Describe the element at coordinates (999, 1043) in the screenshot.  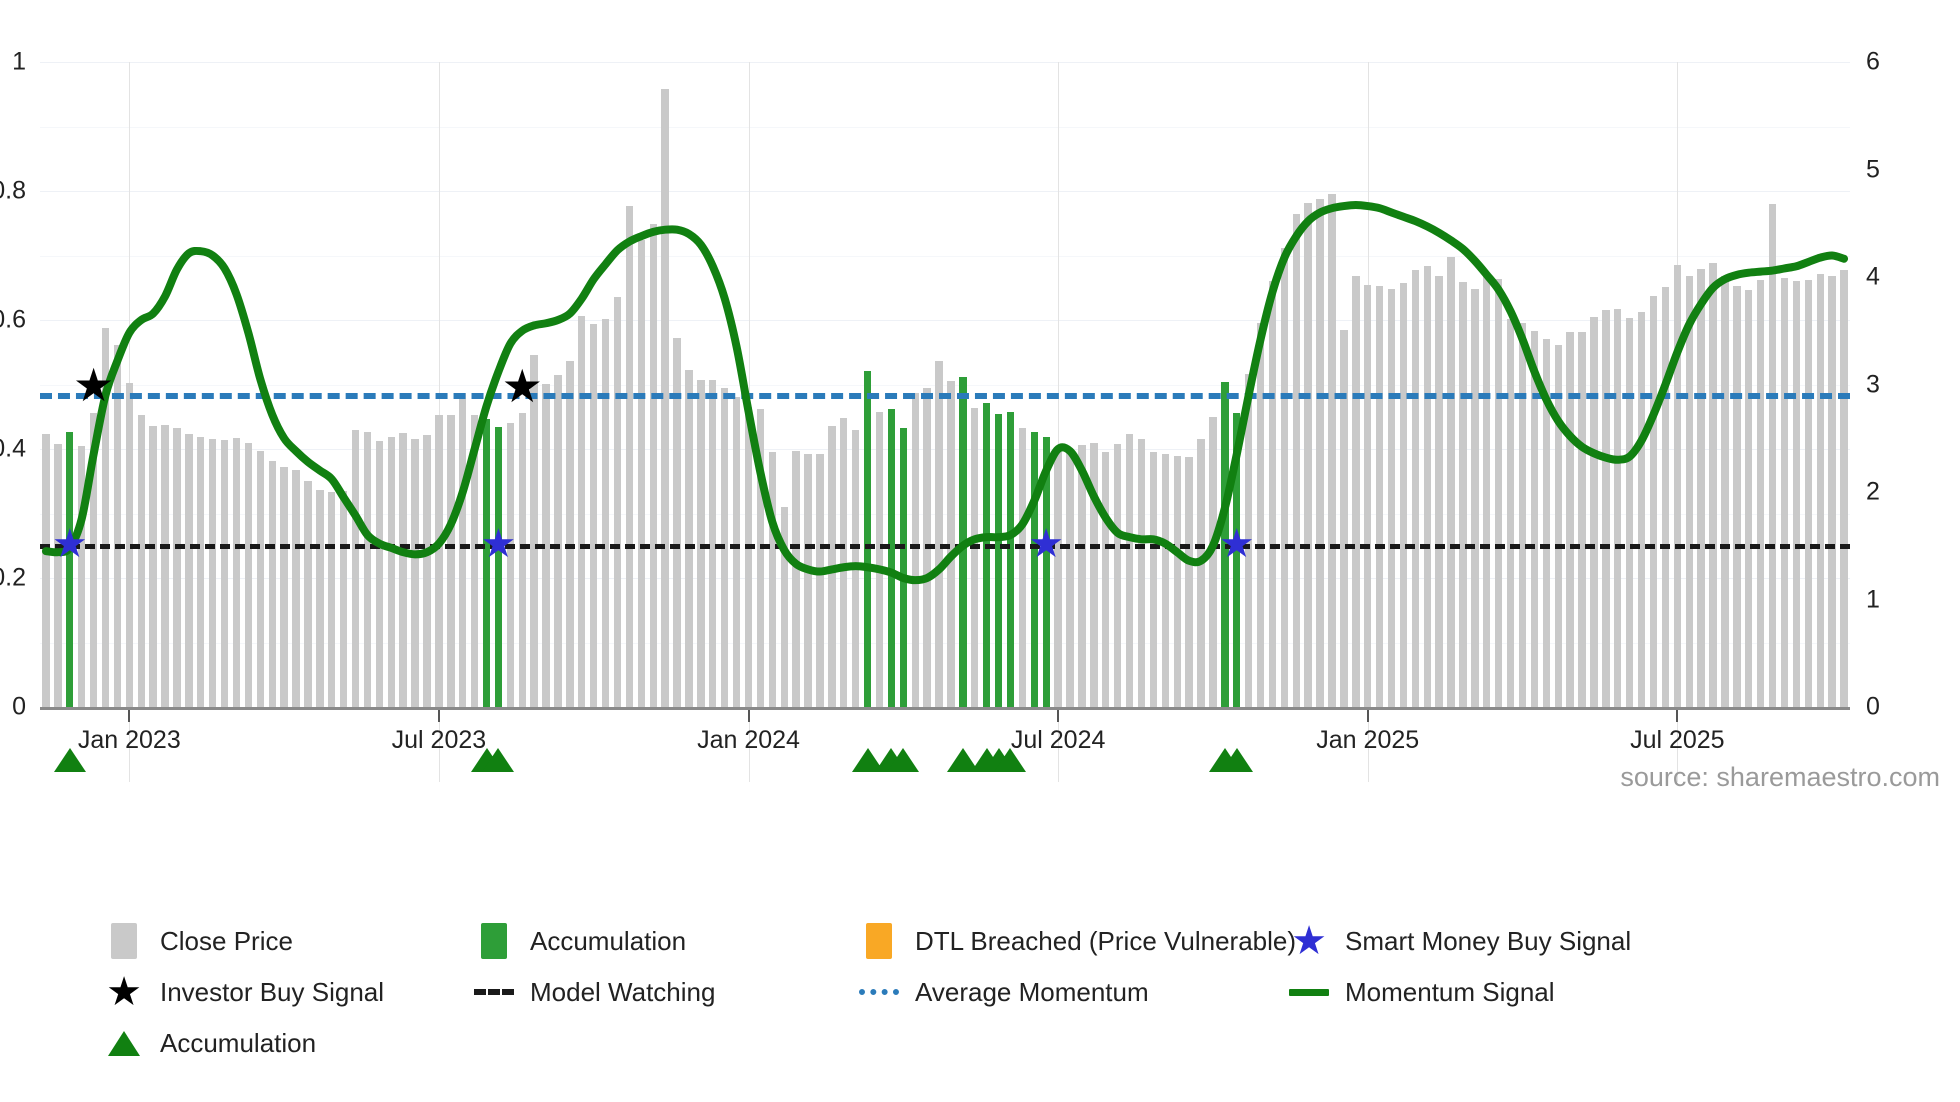
I see `legend-row: Accumulation` at that location.